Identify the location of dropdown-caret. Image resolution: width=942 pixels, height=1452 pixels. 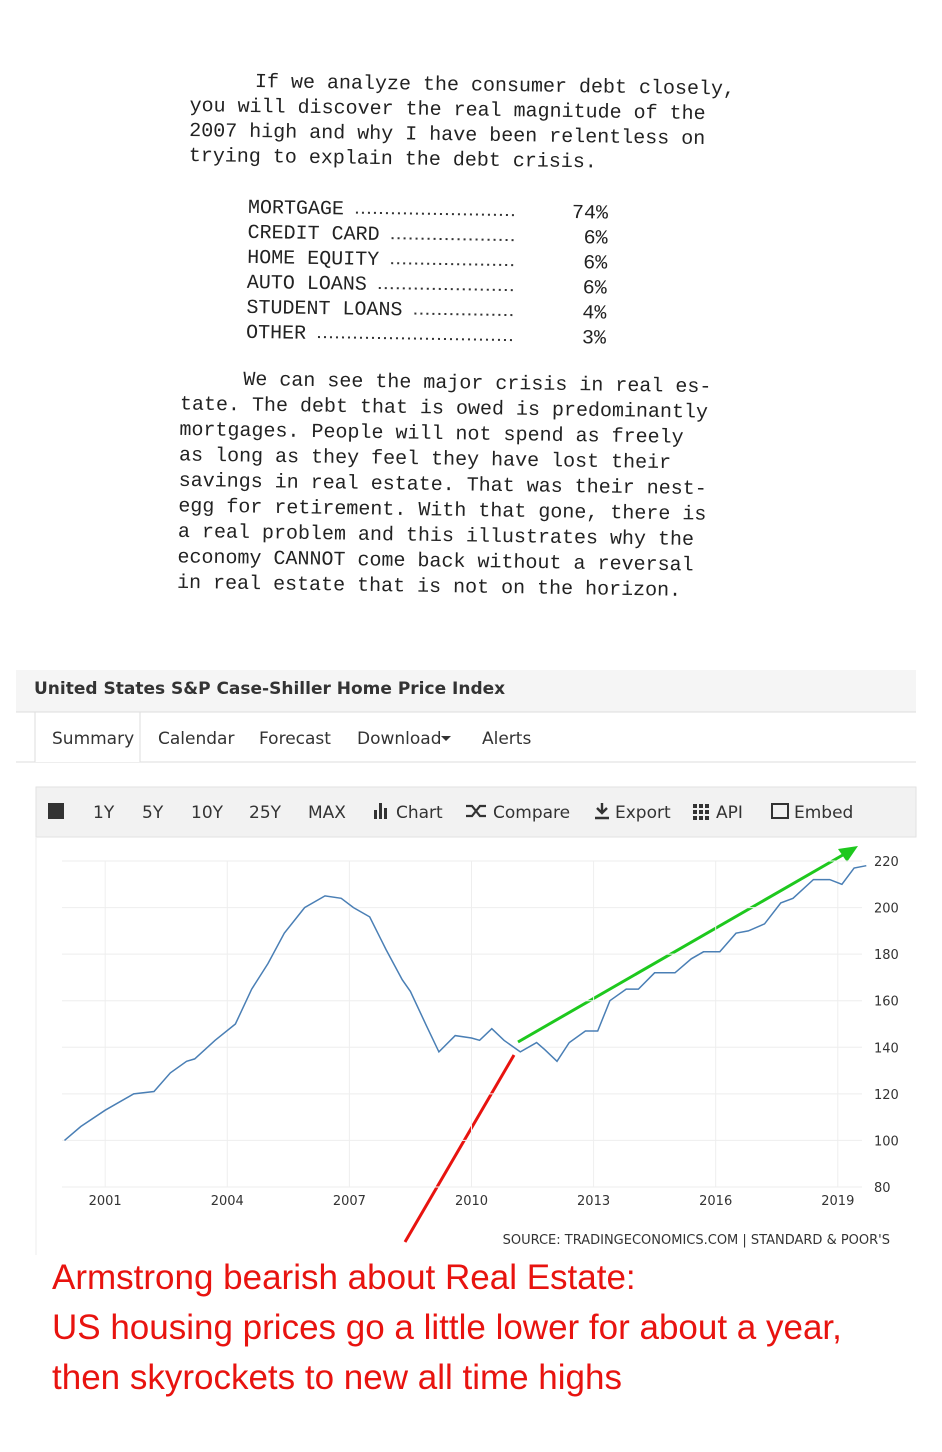
(446, 738).